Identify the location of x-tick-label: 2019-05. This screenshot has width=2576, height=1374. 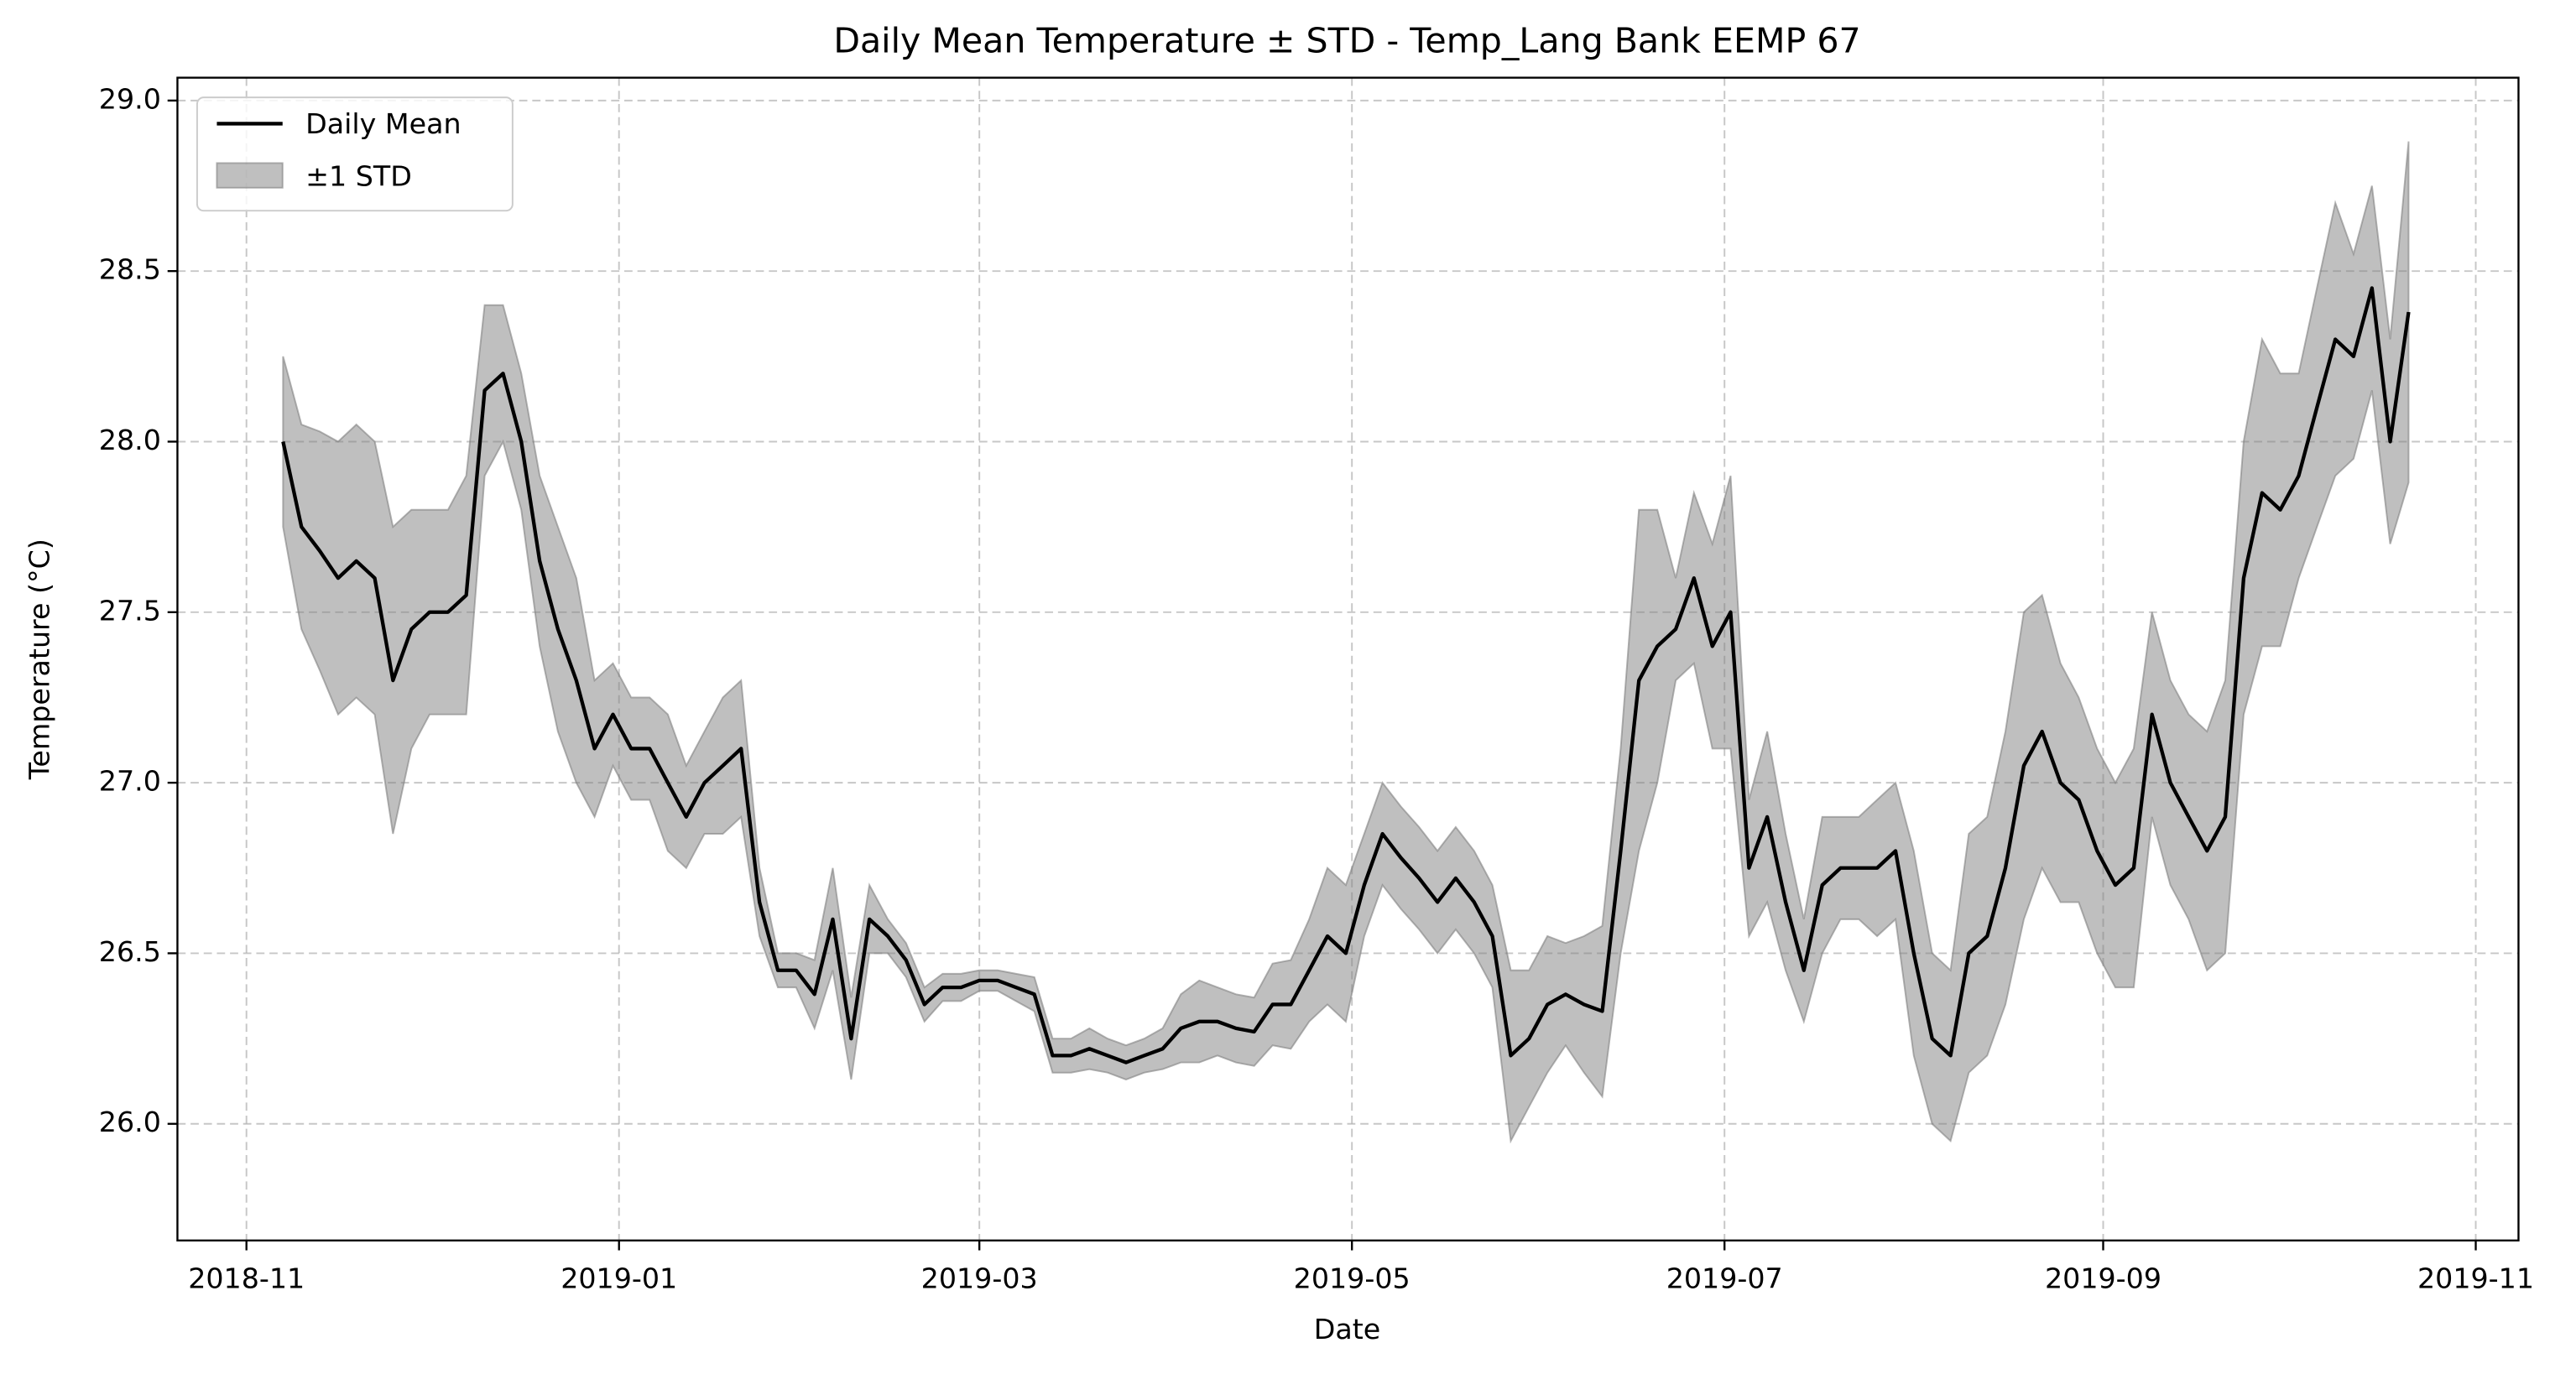
(1352, 1278).